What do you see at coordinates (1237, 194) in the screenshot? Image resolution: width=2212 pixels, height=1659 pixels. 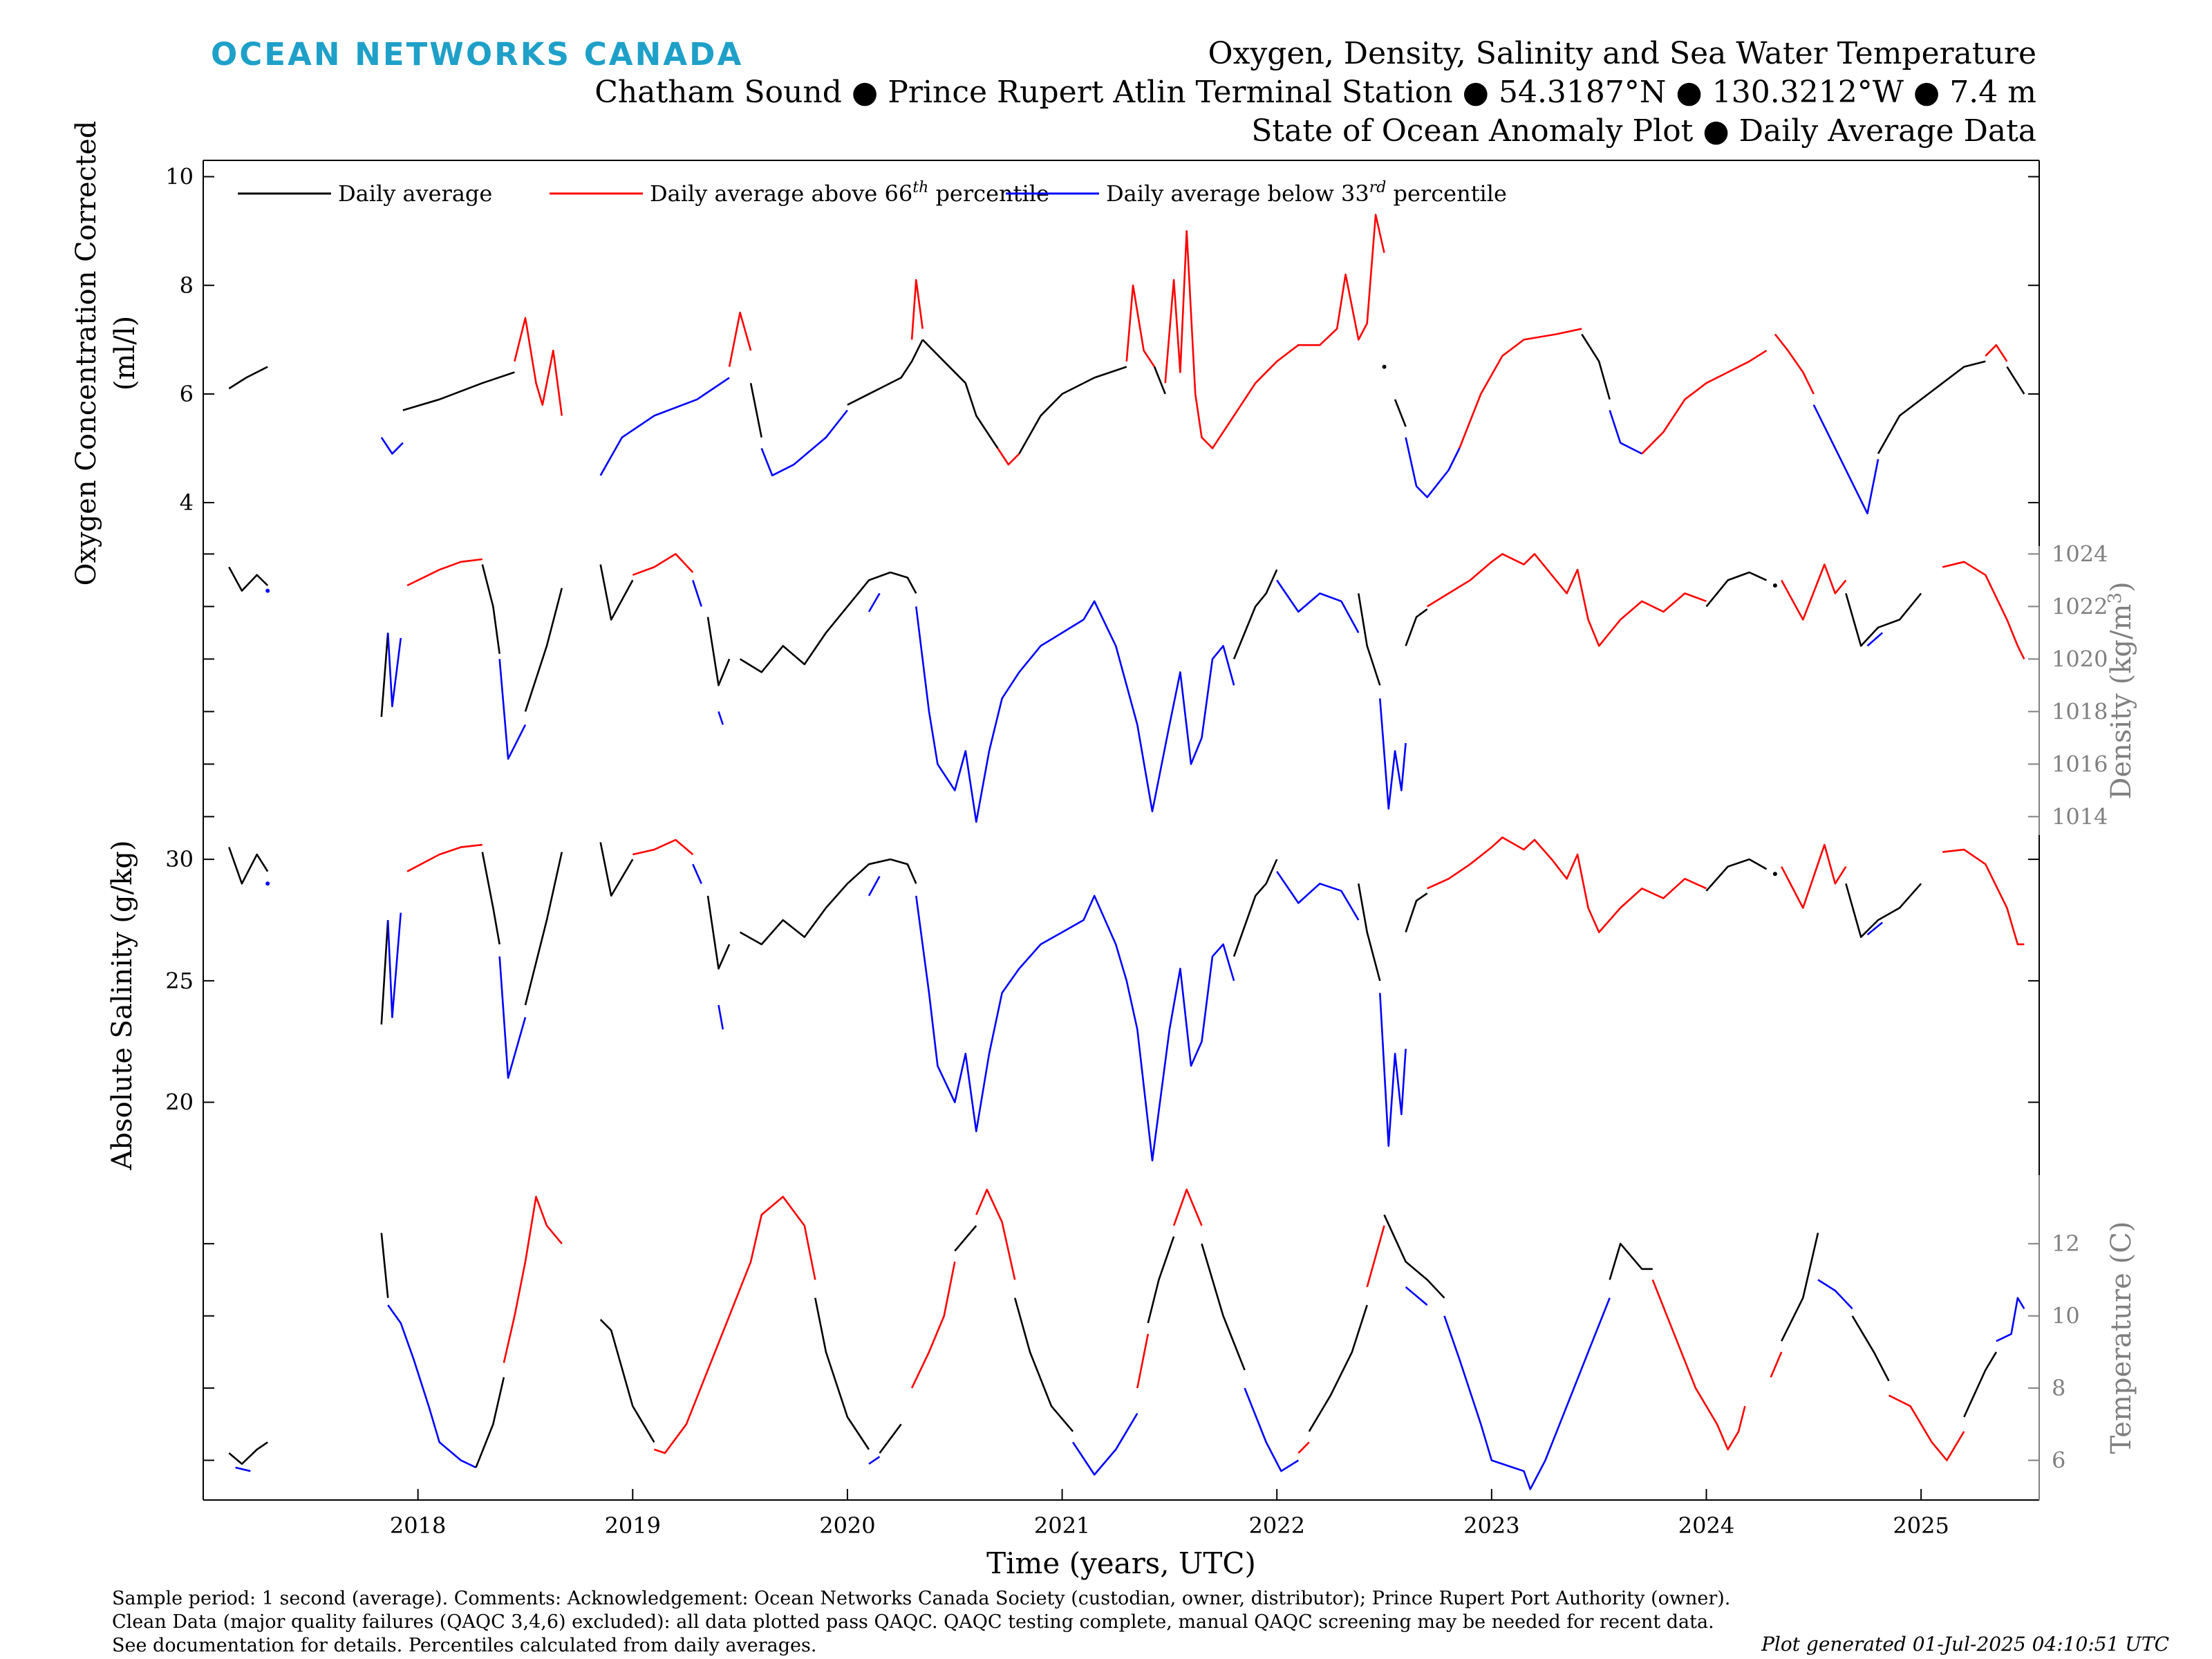 I see `legend-text: Daily average below 33` at bounding box center [1237, 194].